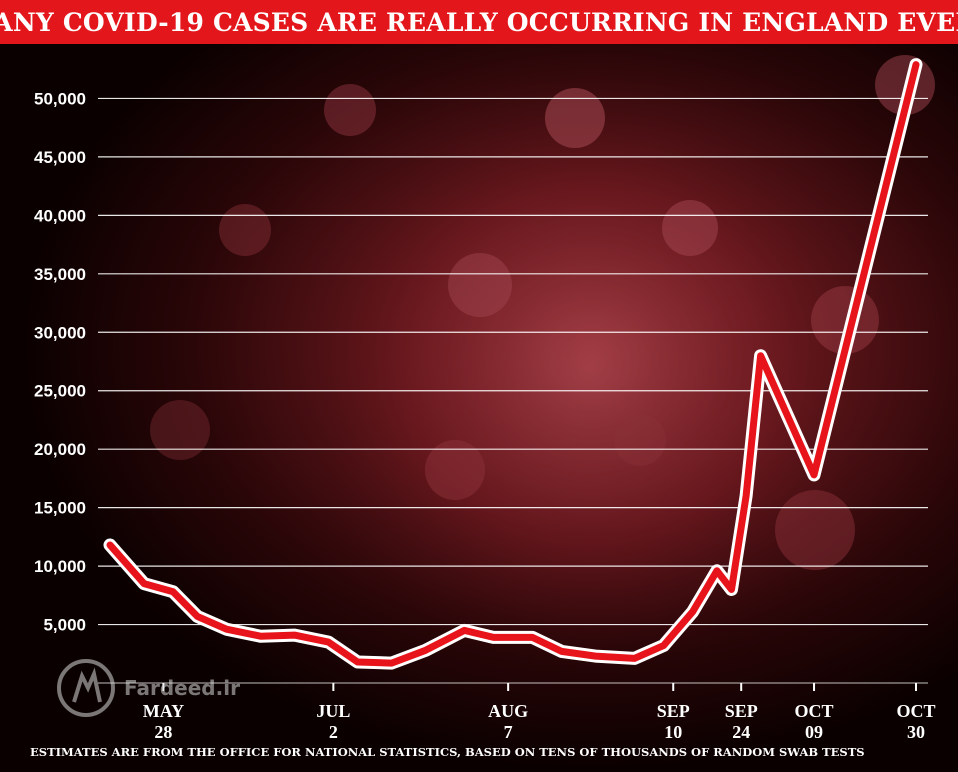 The image size is (958, 772). Describe the element at coordinates (163, 711) in the screenshot. I see `x-tick-month: MAY` at that location.